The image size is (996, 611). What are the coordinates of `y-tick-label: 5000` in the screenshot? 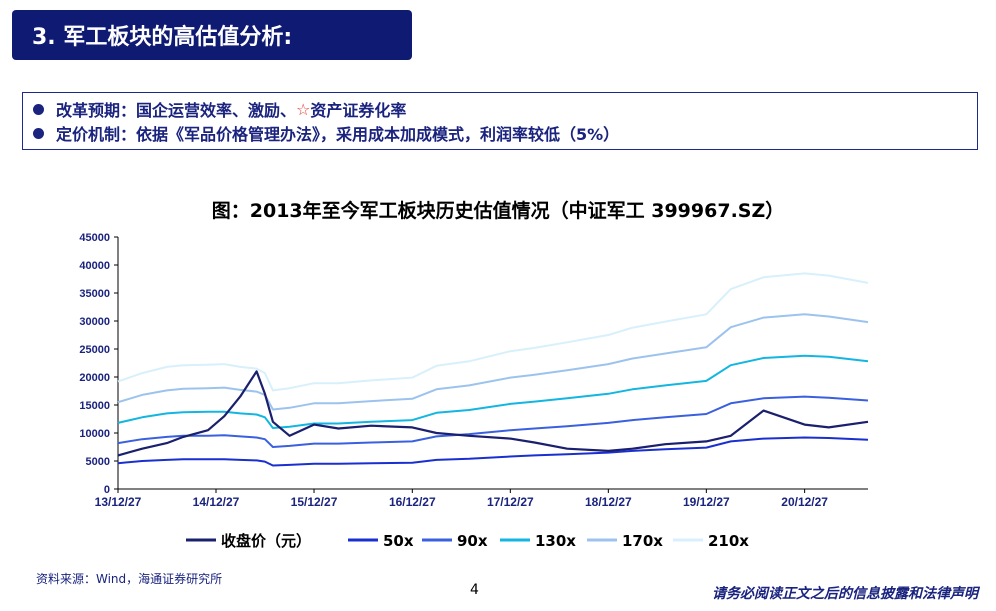 It's located at (98, 462).